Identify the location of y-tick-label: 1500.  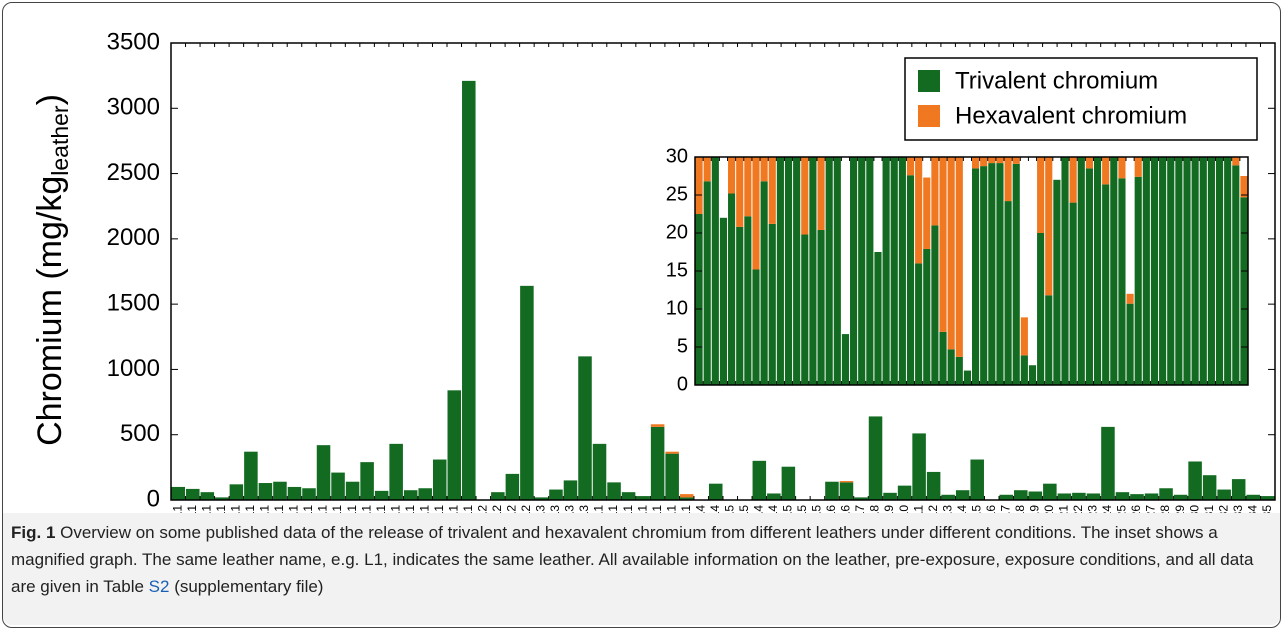
(133, 302).